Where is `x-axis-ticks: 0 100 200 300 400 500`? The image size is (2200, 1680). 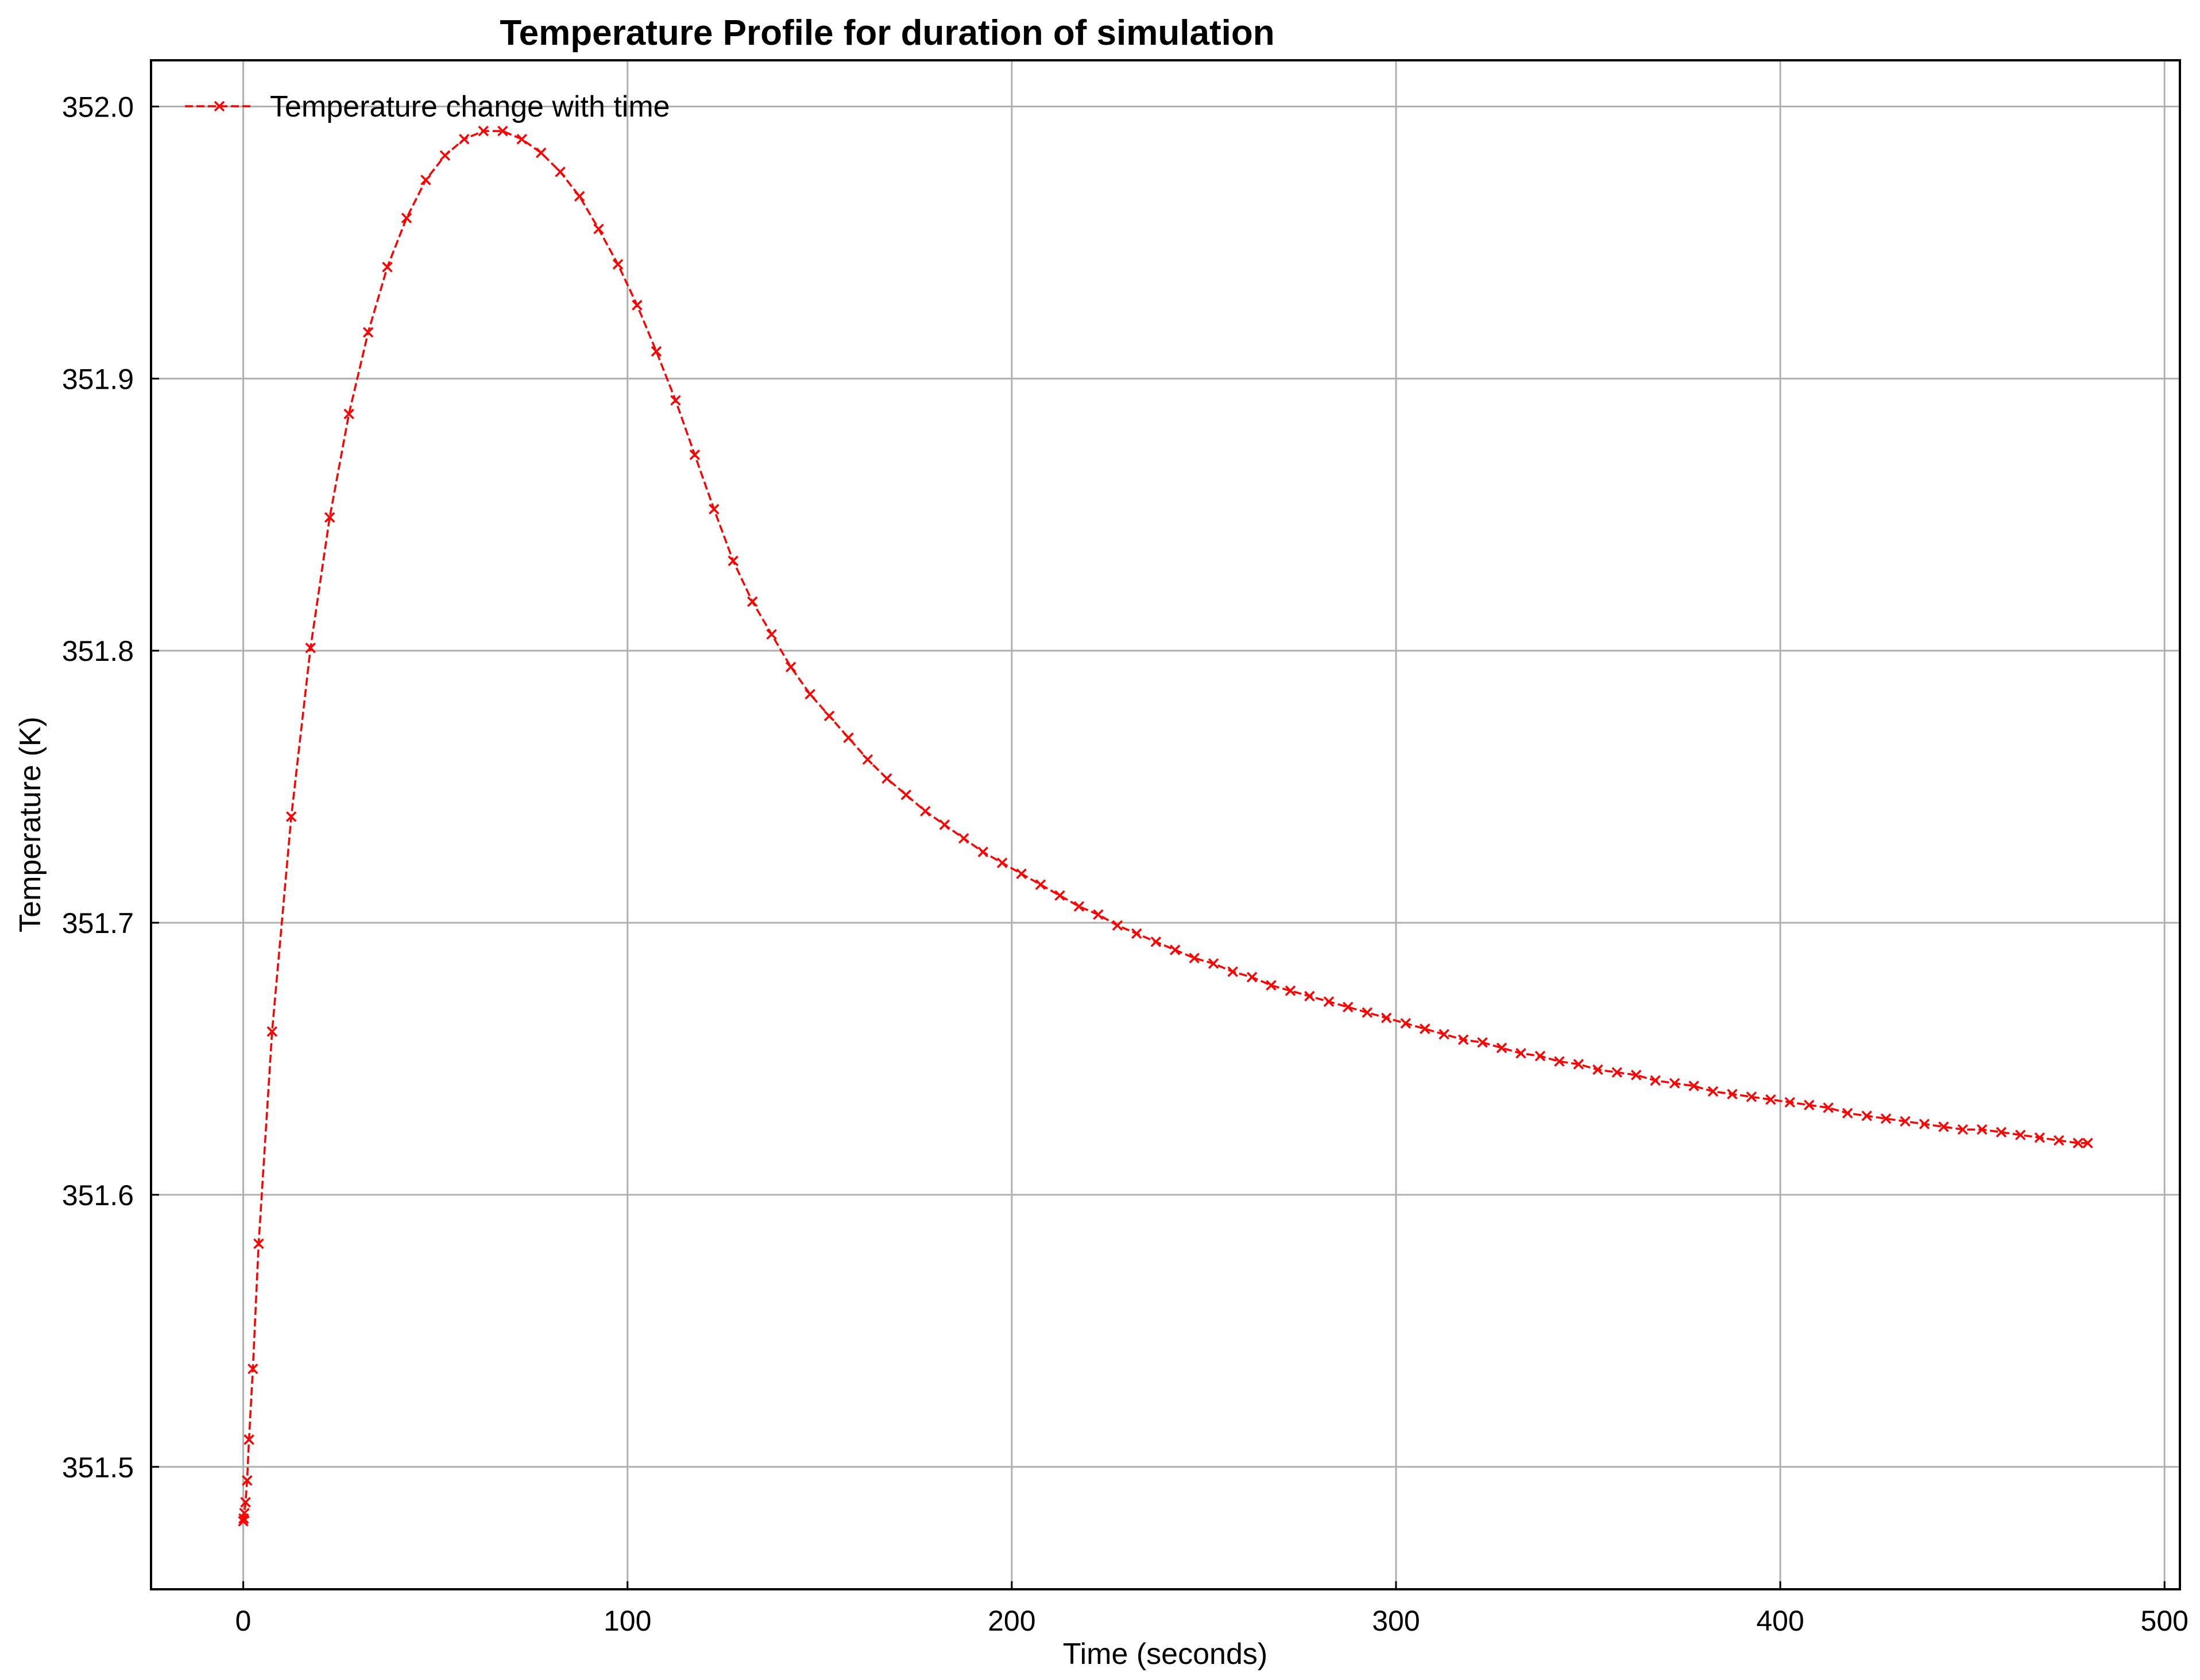
x-axis-ticks: 0 100 200 300 400 500 is located at coordinates (1212, 1609).